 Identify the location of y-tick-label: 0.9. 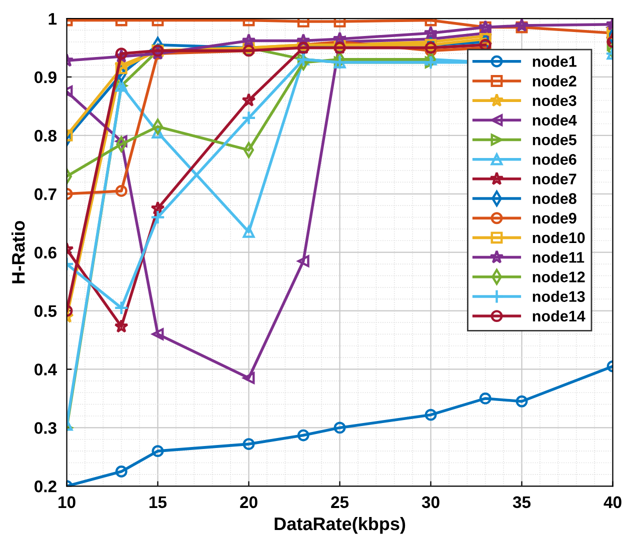
(45, 77).